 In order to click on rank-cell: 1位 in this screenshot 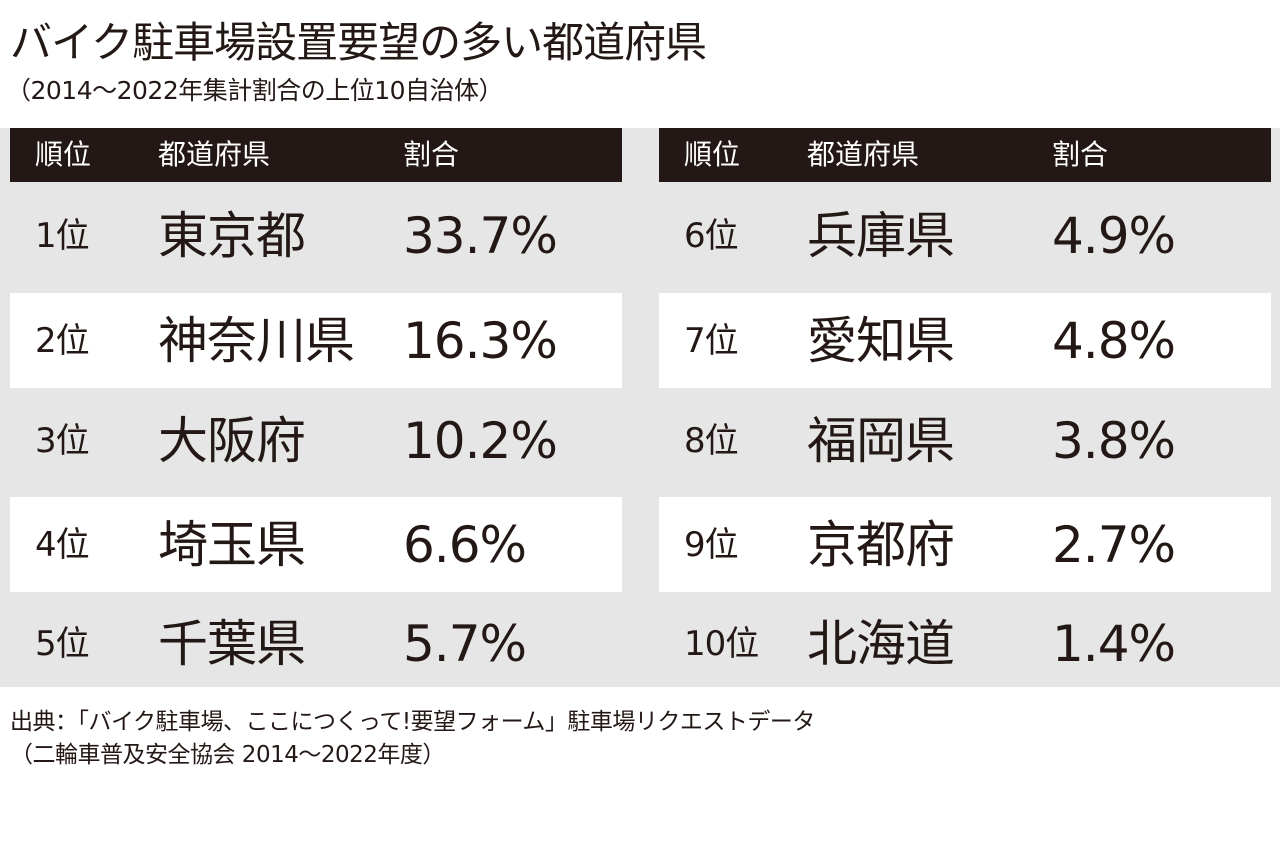, I will do `click(62, 236)`.